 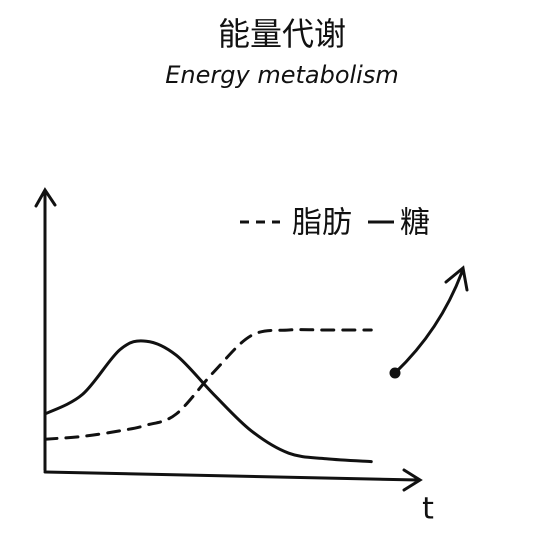 What do you see at coordinates (45, 329) in the screenshot?
I see `y-axis` at bounding box center [45, 329].